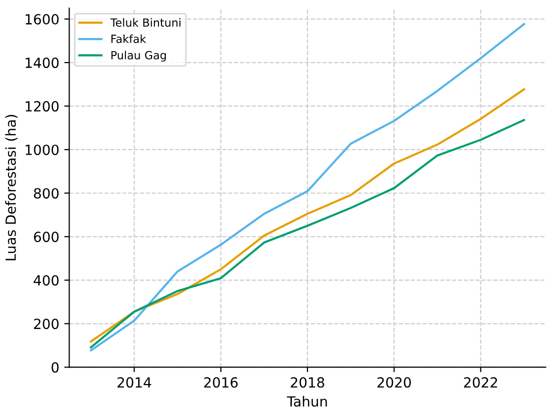 The height and width of the screenshot is (408, 554). I want to click on y-axis-title: Luas Deforestasi (ha), so click(11, 187).